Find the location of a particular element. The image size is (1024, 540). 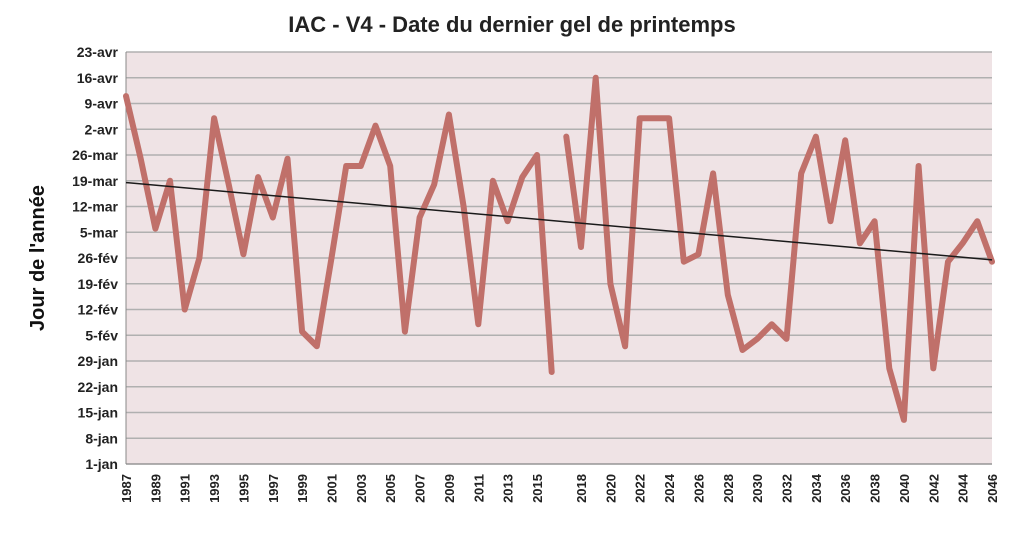

y-tick-label: 15-jan is located at coordinates (98, 413).